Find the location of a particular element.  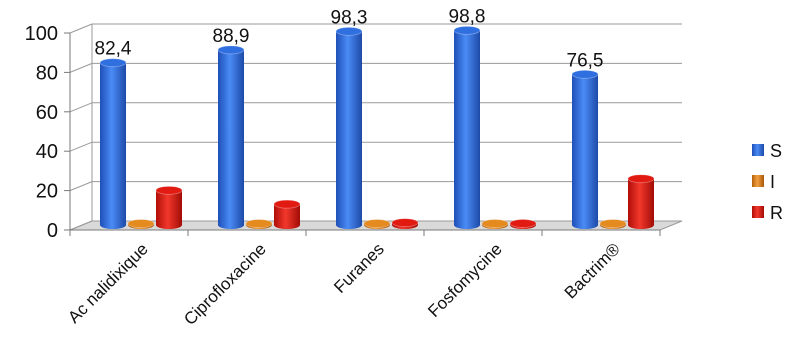

legend-label: S is located at coordinates (776, 151).